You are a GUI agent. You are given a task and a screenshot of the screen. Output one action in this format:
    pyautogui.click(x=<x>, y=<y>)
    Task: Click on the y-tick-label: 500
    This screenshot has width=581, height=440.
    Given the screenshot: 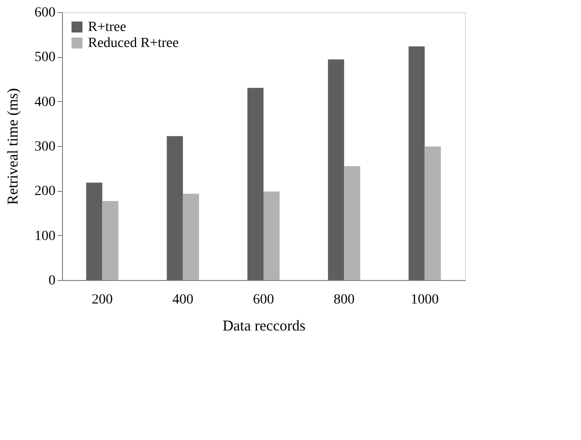 What is the action you would take?
    pyautogui.click(x=45, y=58)
    